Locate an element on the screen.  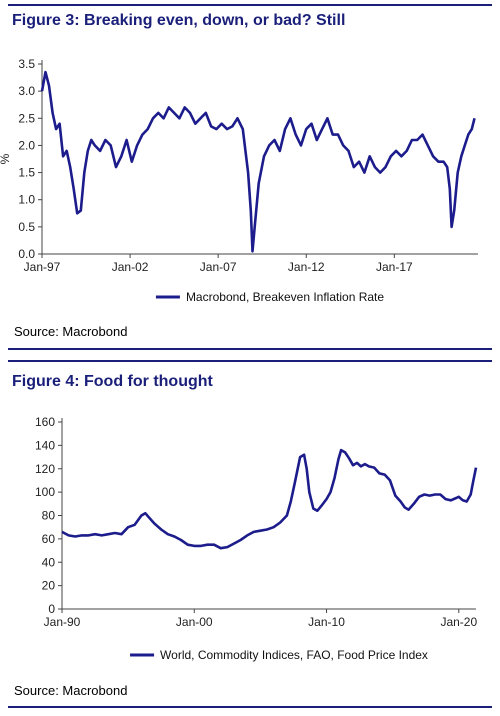
legend-label: Macrobond, Breakeven Inflation Rate is located at coordinates (285, 297).